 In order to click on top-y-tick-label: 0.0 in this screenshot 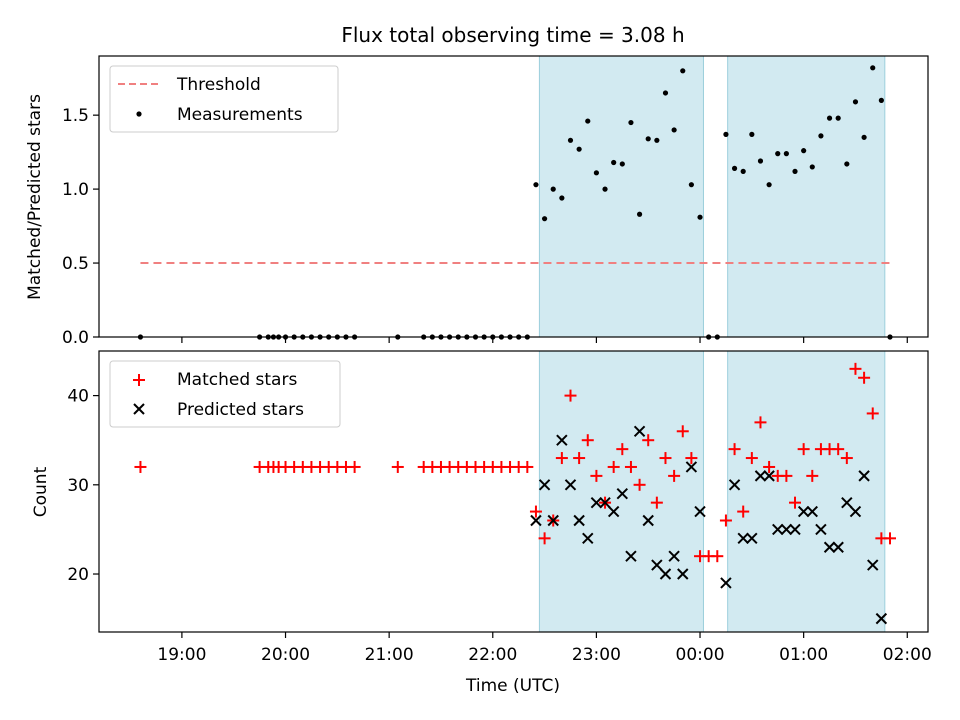, I will do `click(75, 338)`.